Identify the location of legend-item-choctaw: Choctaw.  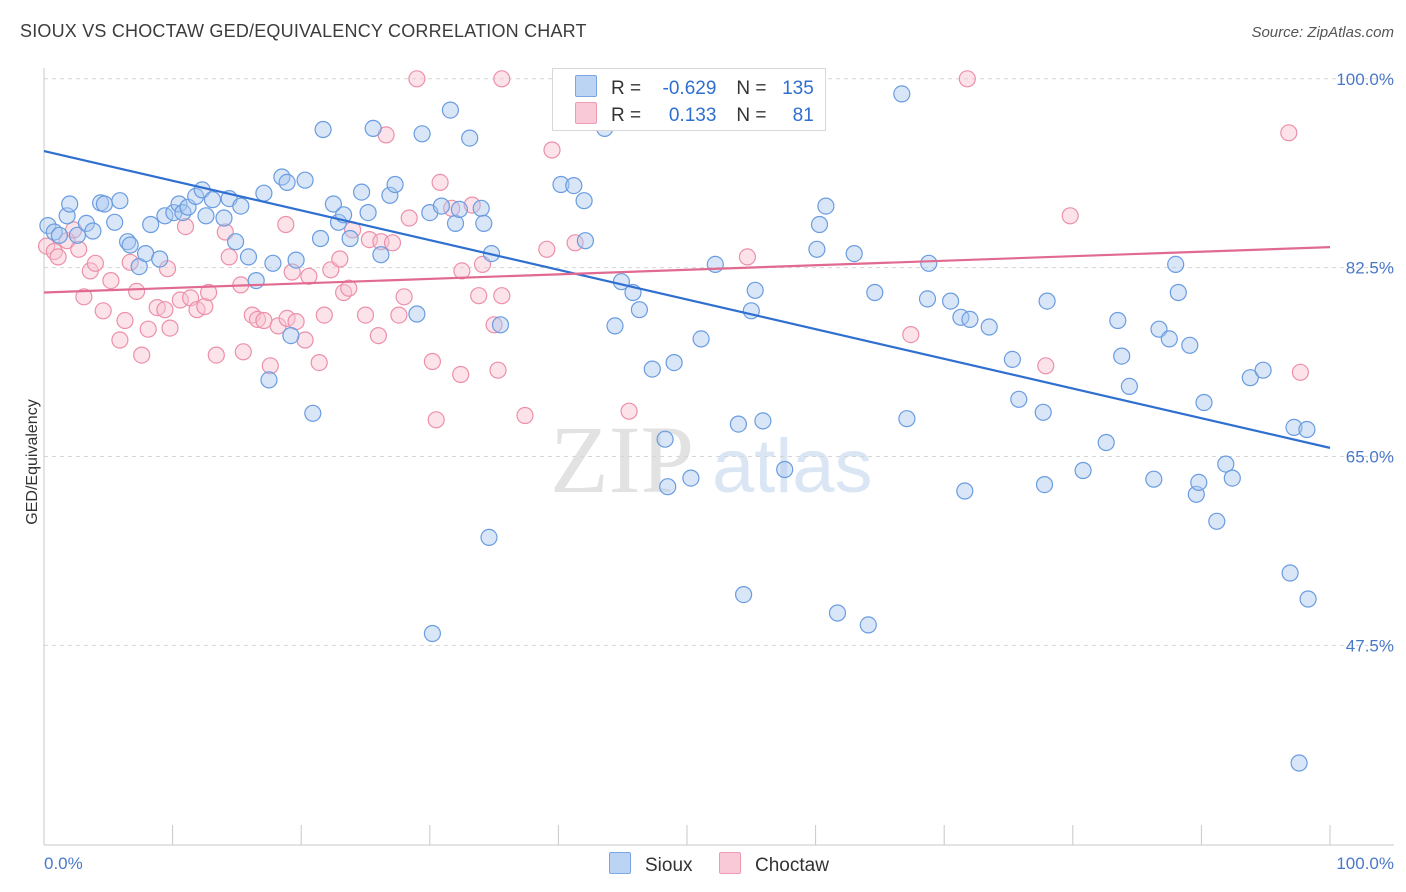
(774, 864).